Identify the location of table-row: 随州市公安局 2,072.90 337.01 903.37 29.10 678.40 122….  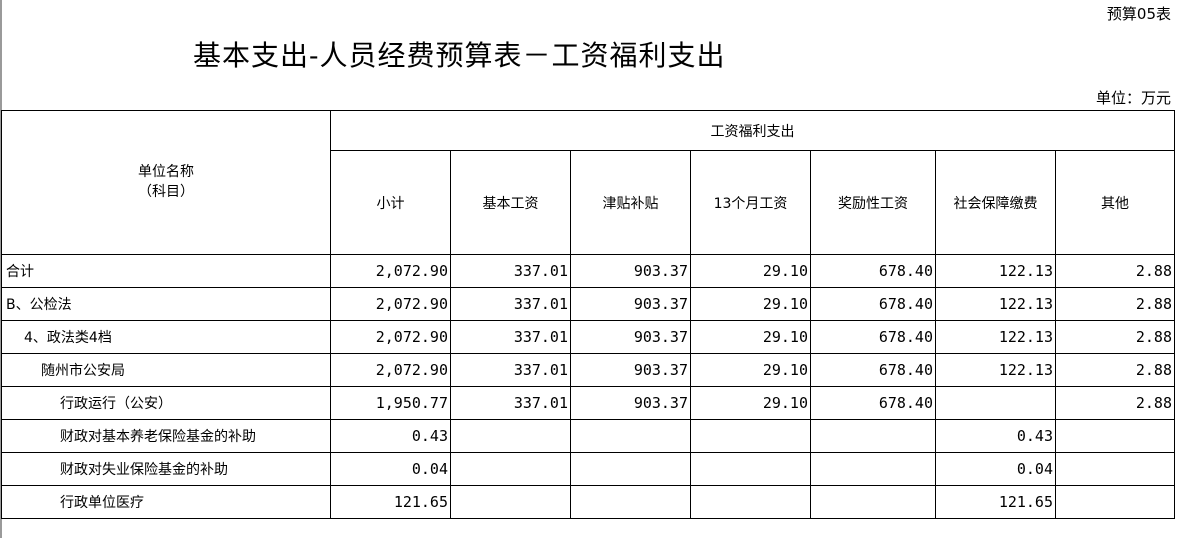
(588, 370).